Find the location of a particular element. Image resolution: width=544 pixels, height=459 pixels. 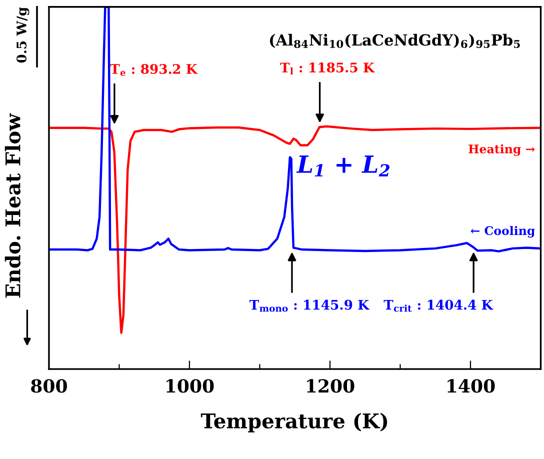

annotation: T$_{mono}$ : 1145.9 K is located at coordinates (309, 306).